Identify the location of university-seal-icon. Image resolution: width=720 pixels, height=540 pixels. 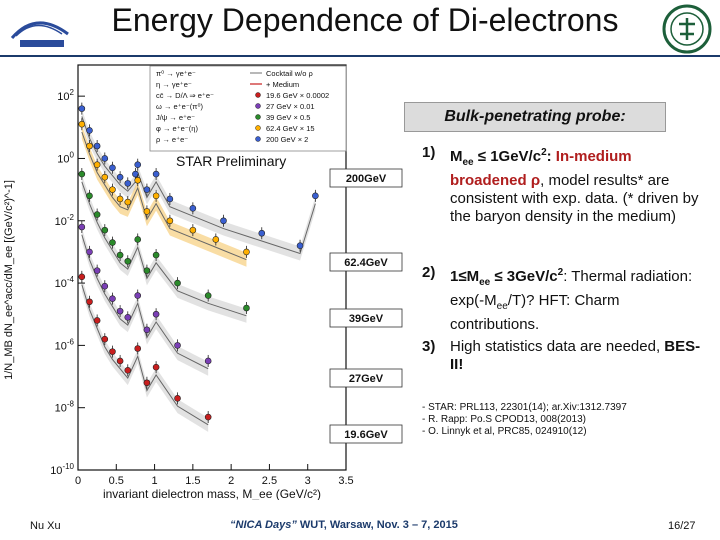
(687, 29).